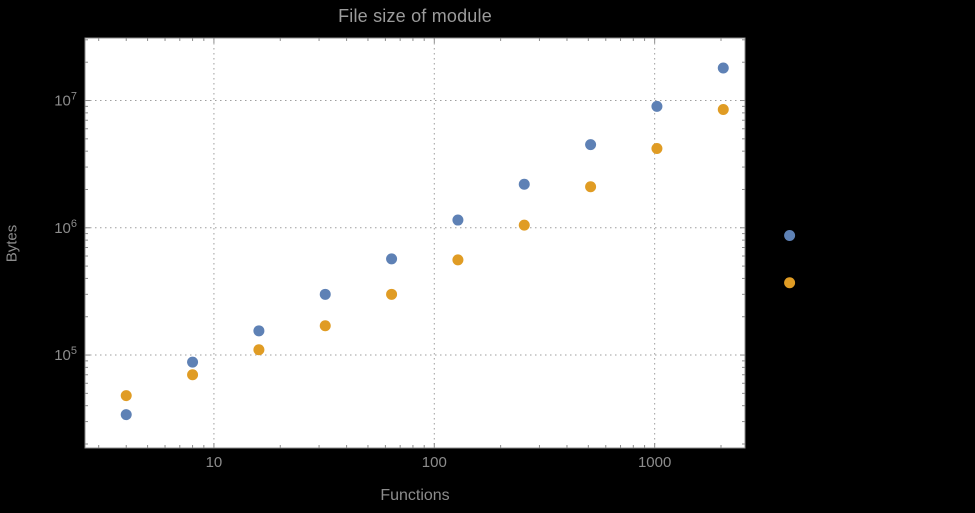 The width and height of the screenshot is (975, 513). I want to click on y-tick-label: 10⁶, so click(65, 227).